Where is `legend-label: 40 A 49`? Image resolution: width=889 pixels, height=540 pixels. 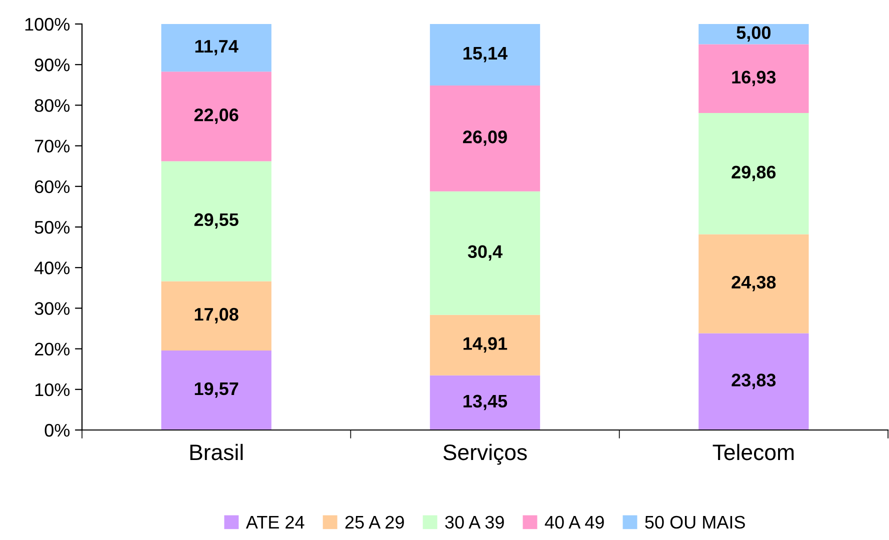 legend-label: 40 A 49 is located at coordinates (574, 522).